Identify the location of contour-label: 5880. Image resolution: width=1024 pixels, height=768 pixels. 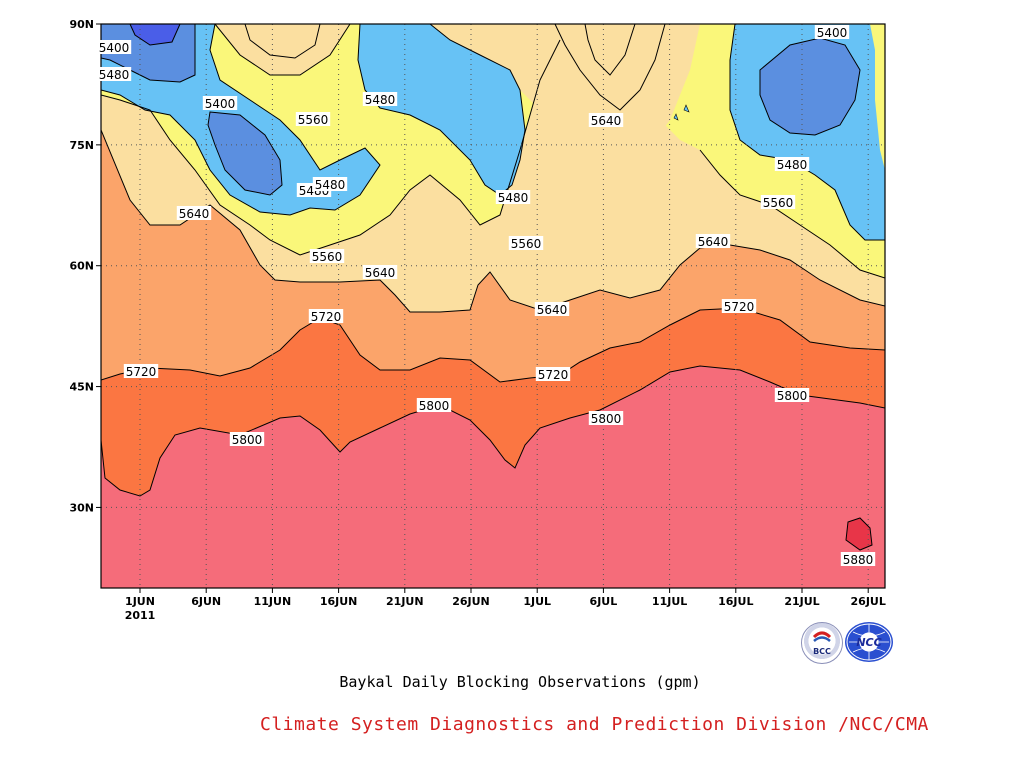
(858, 559).